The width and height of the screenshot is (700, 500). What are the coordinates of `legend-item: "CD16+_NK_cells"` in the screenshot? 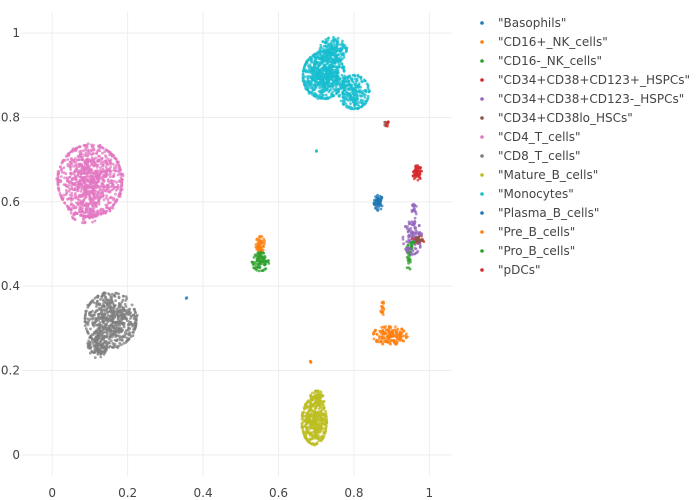 It's located at (544, 42).